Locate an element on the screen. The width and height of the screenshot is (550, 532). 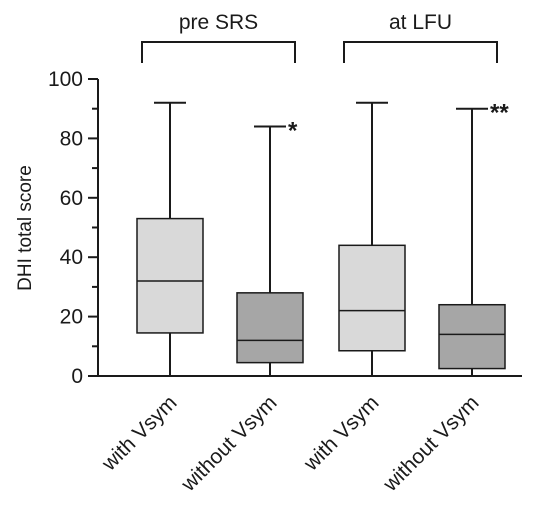
group-label: at LFU is located at coordinates (420, 22).